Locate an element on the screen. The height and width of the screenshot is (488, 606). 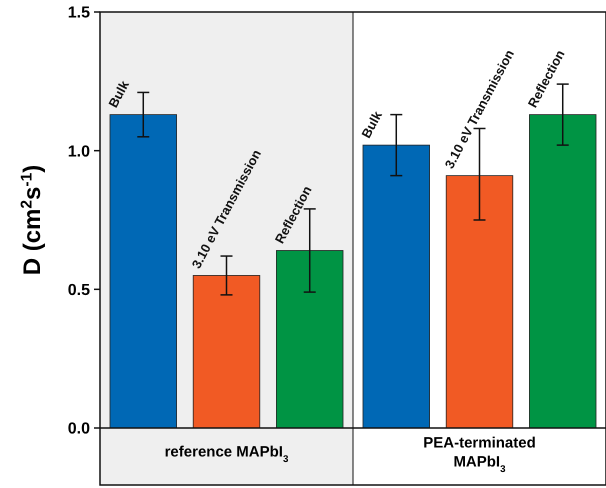
y-tick-label: 0.0 is located at coordinates (79, 429).